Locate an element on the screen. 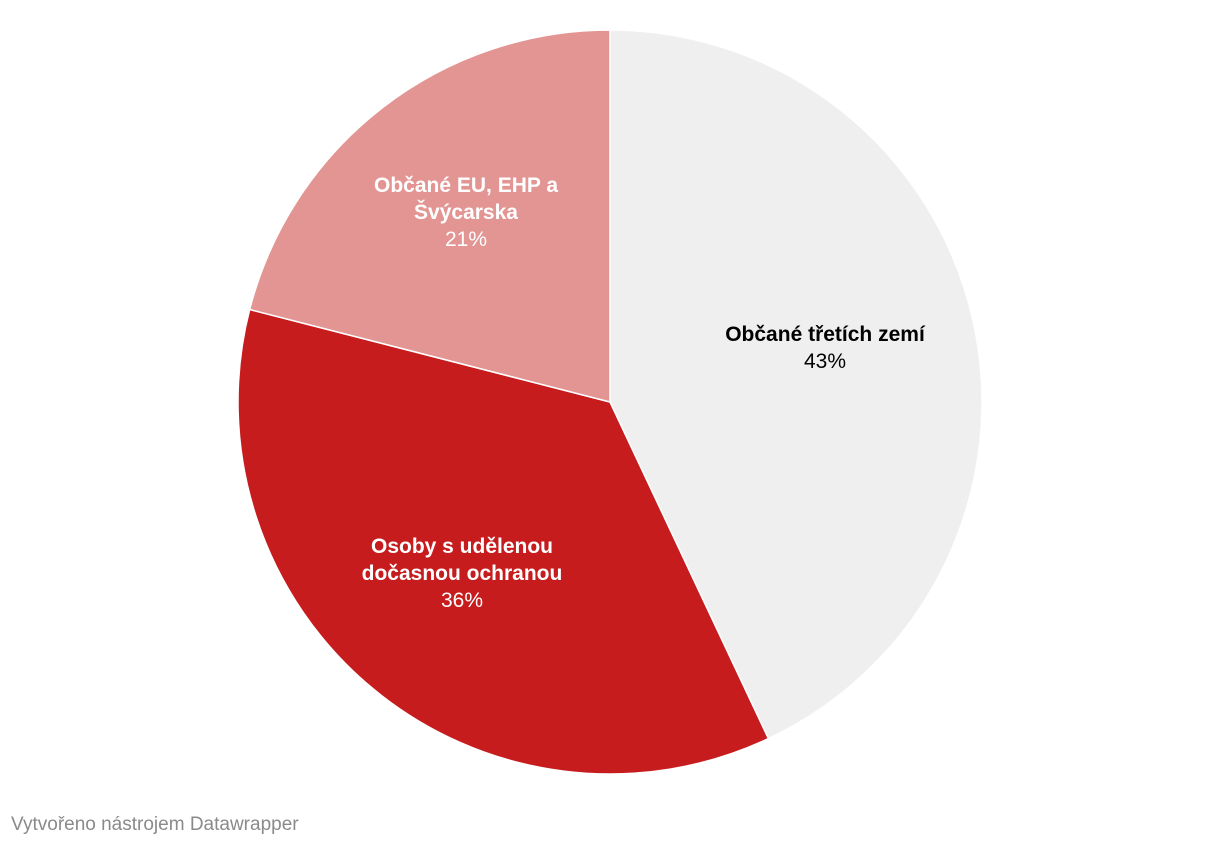 This screenshot has height=850, width=1220. slice-name-text: Osoby s udělenou is located at coordinates (462, 546).